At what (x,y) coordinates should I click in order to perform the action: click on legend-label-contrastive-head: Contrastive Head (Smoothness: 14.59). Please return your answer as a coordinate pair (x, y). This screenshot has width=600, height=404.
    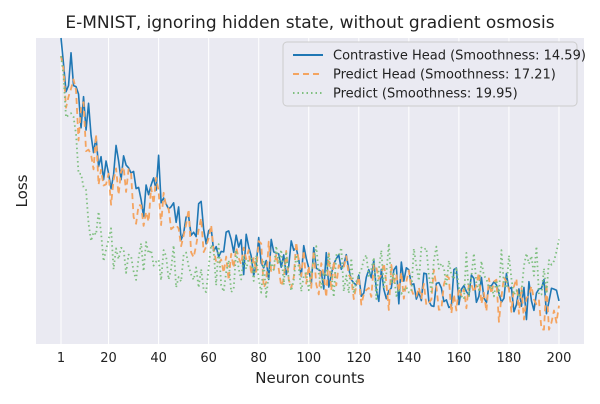
    Looking at the image, I should click on (459, 56).